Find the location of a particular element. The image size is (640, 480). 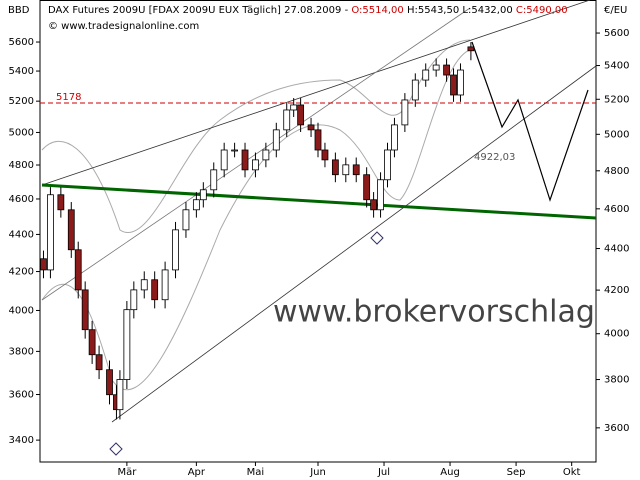

high-label: H:5543,50 is located at coordinates (433, 10).